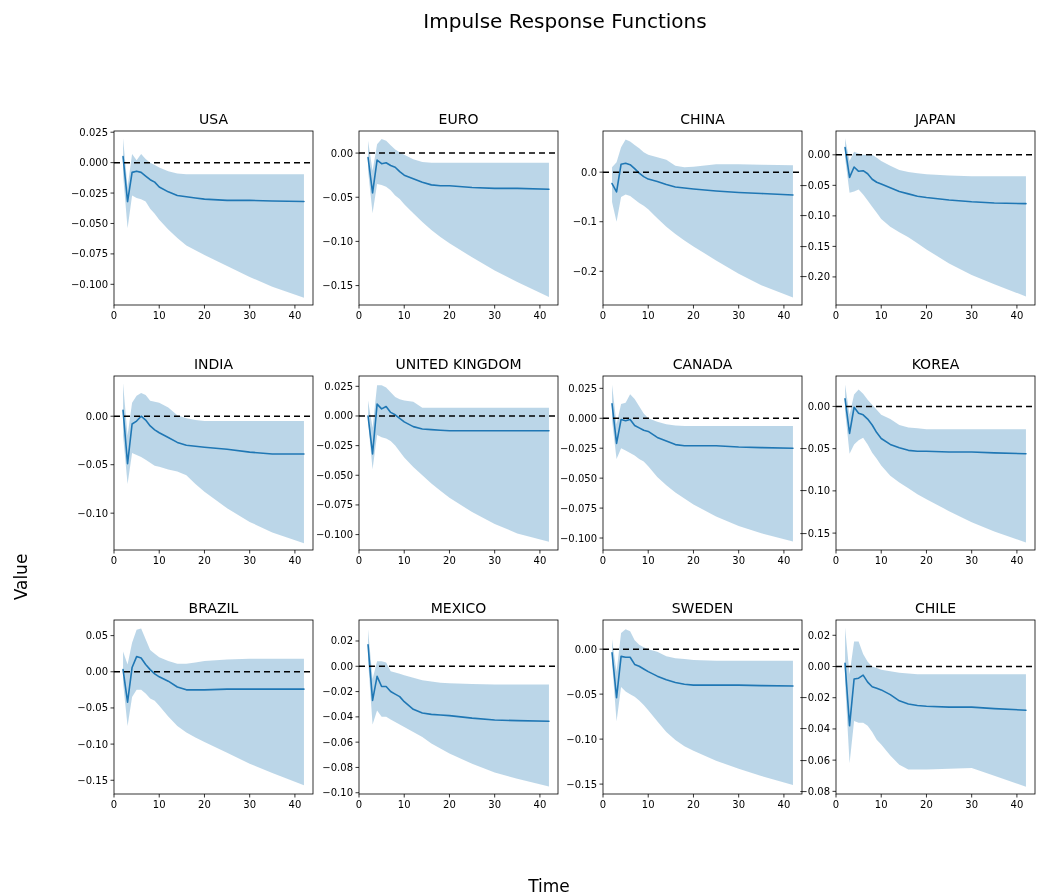 This screenshot has height=895, width=1040. Describe the element at coordinates (584, 222) in the screenshot. I see `y-tick-label: −0.1` at that location.